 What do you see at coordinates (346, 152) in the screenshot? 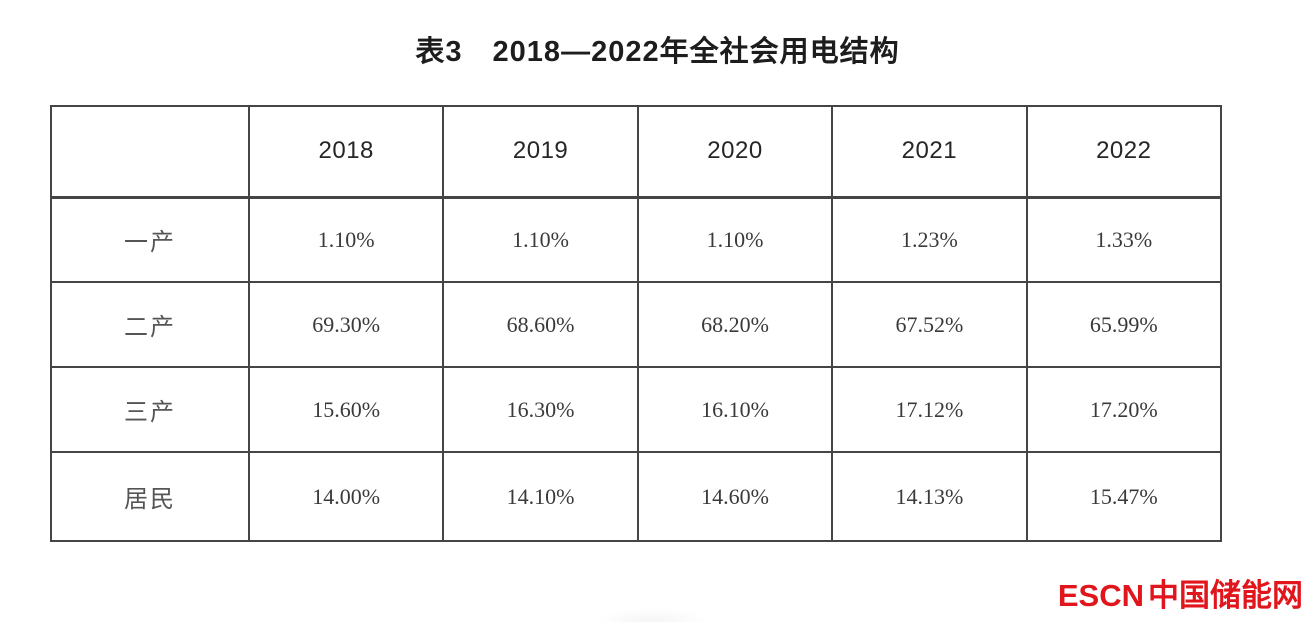
I see `column-header-2018: 2018` at bounding box center [346, 152].